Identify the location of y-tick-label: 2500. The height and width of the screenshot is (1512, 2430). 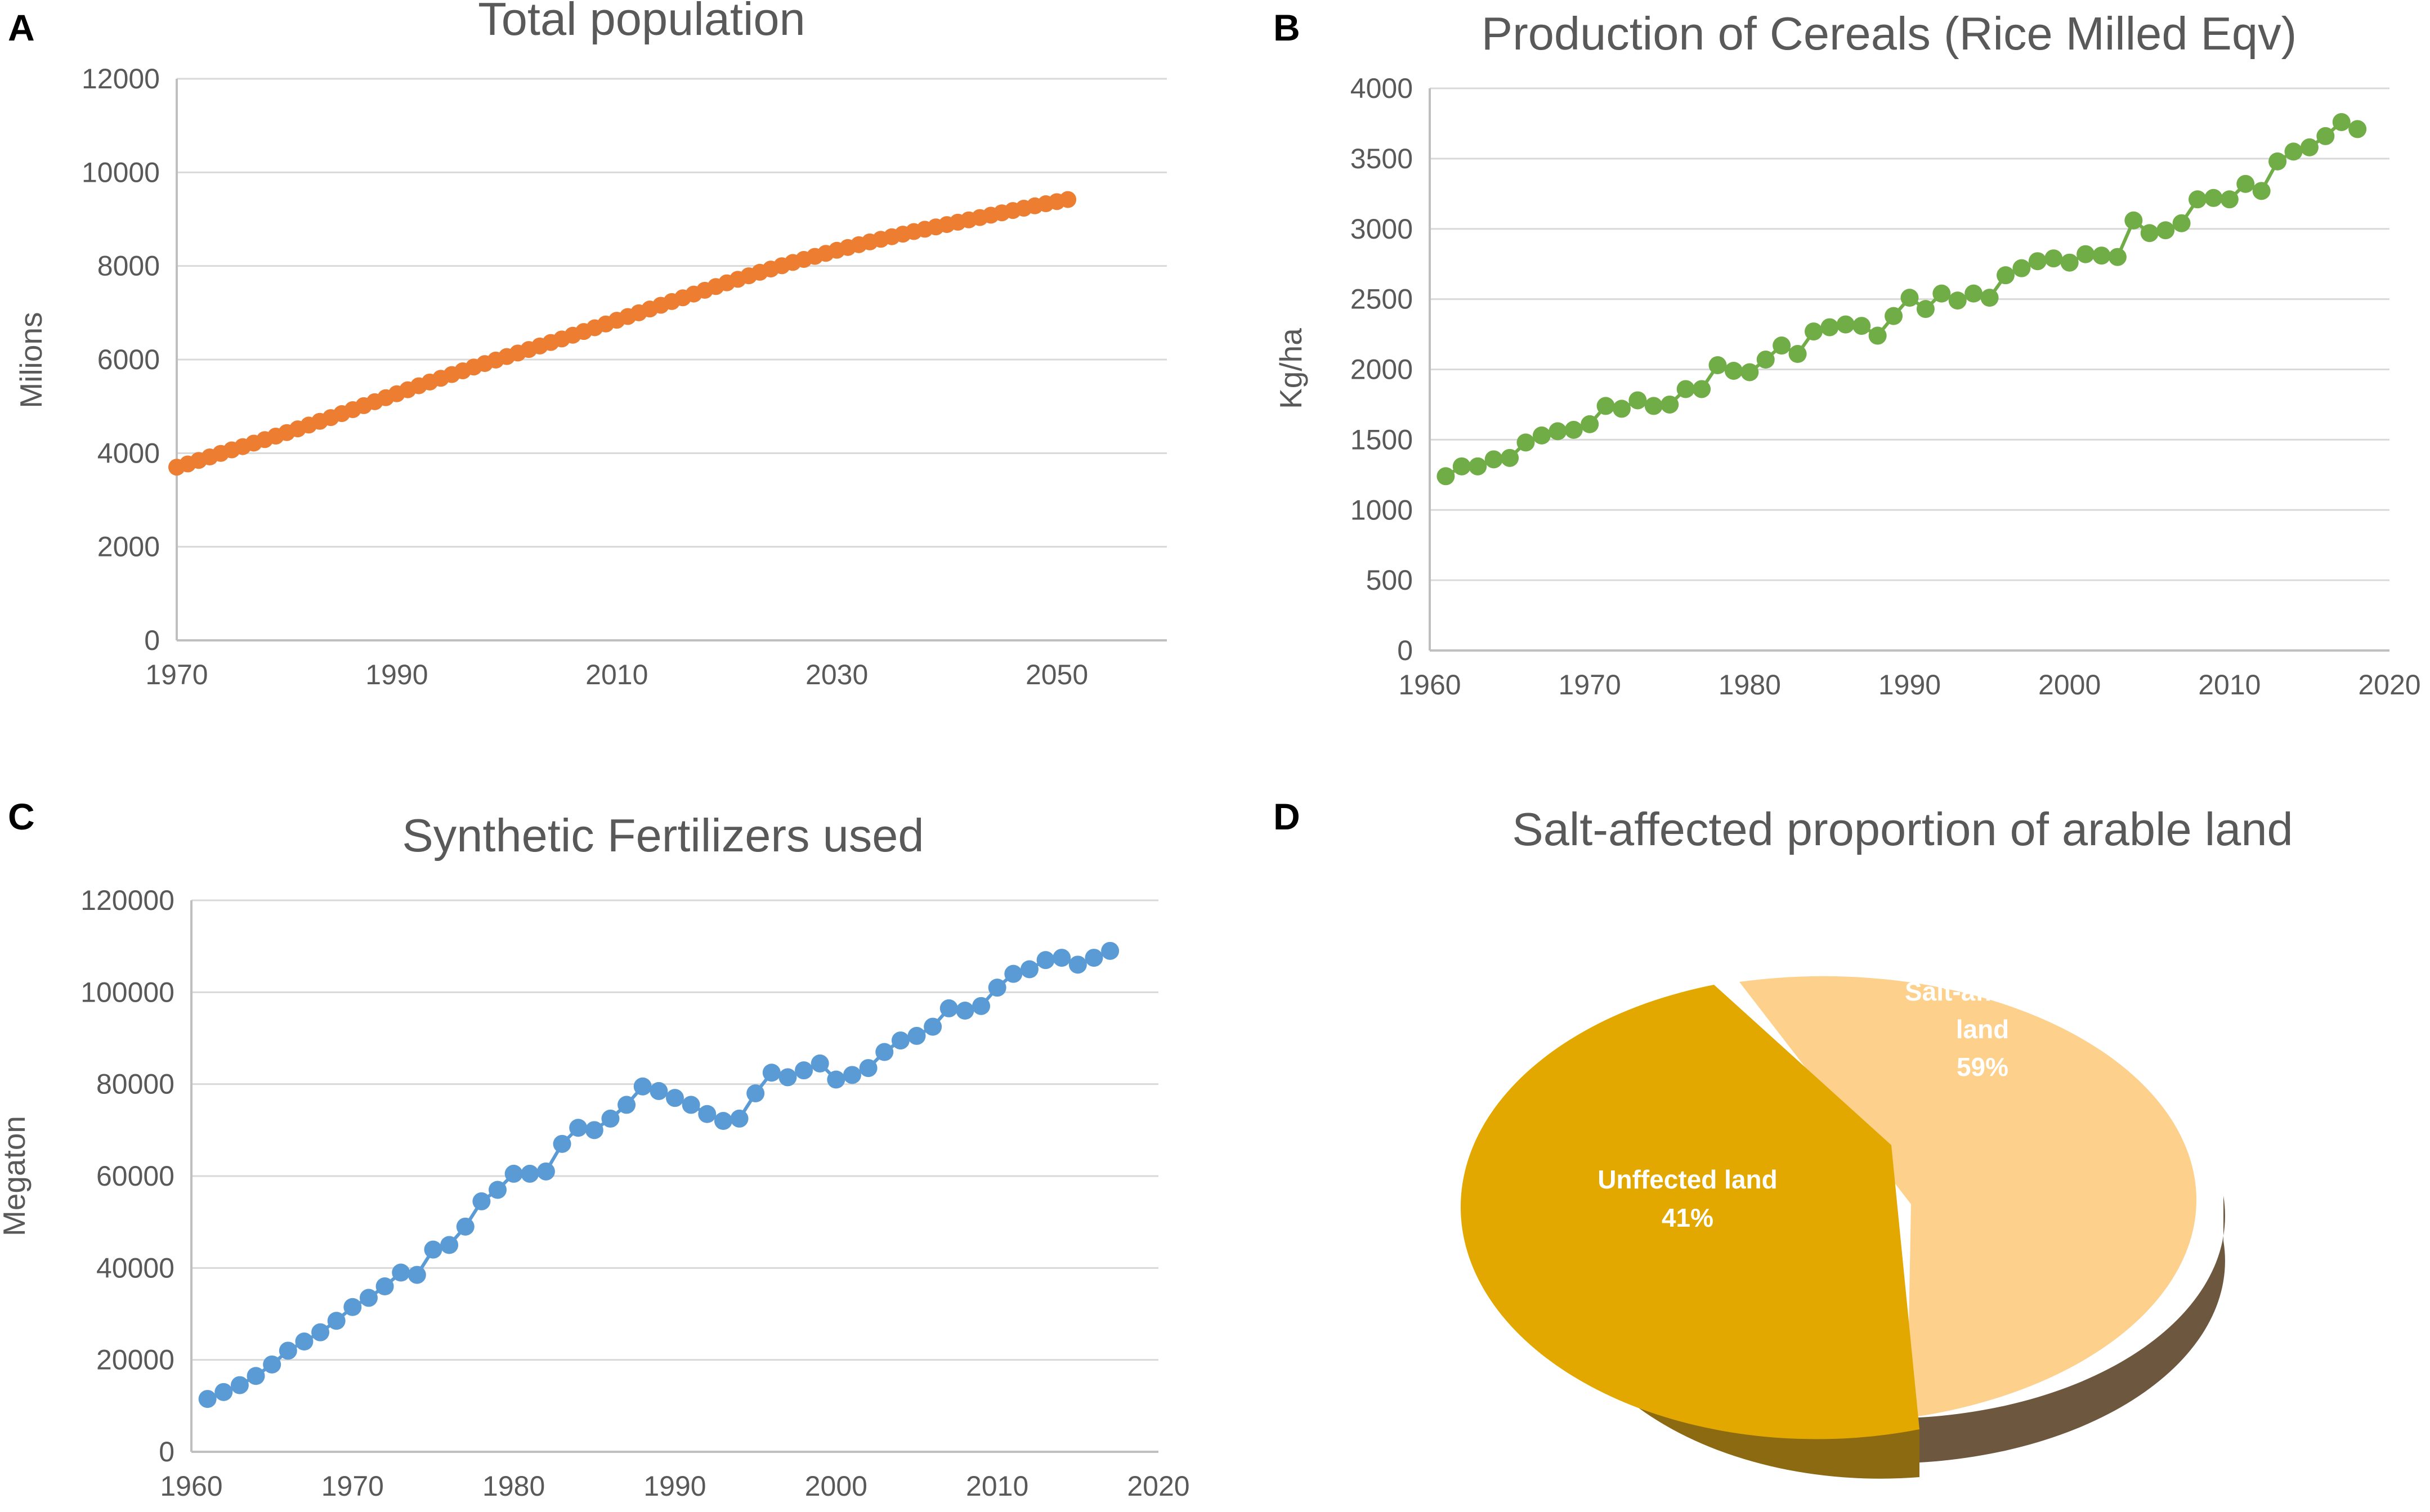
(1381, 299).